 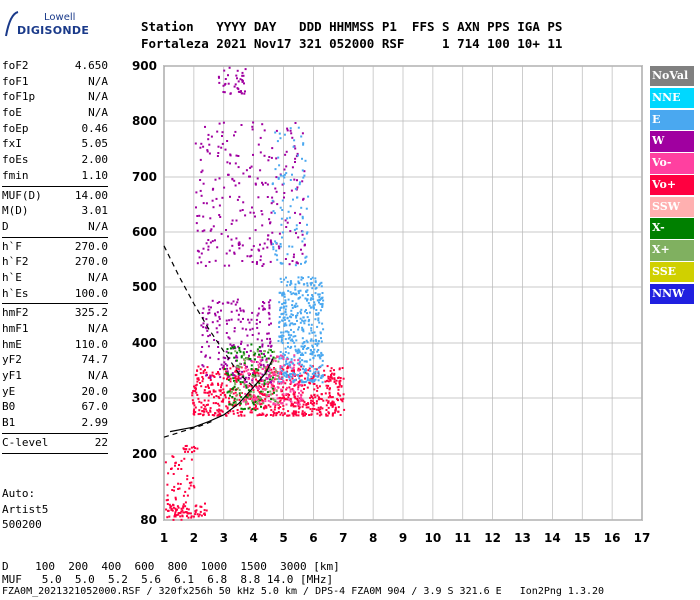 I want to click on x-tick-label: 7, so click(x=343, y=538).